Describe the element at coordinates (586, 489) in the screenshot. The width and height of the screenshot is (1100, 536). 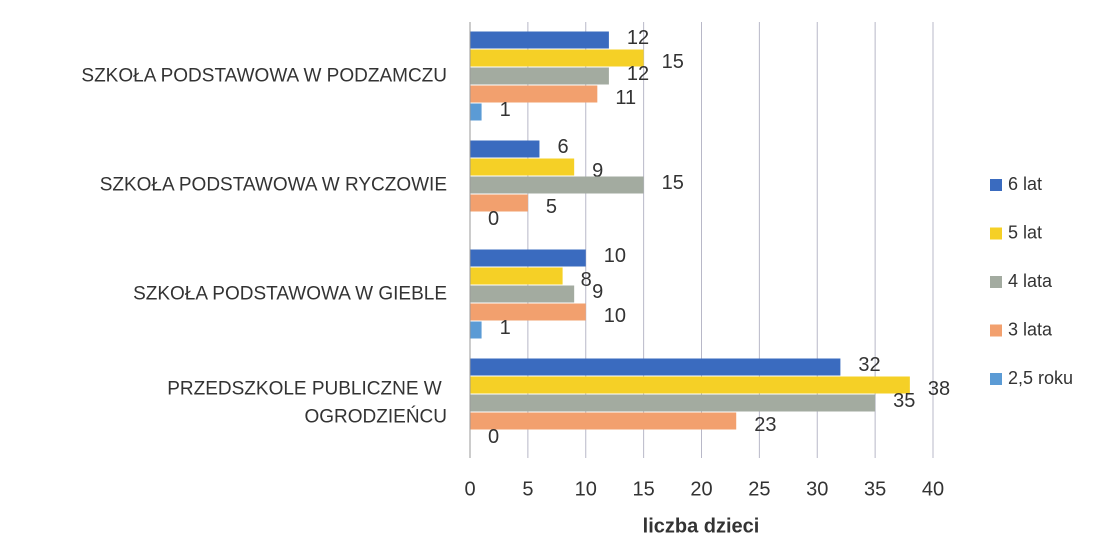
I see `x-tick-label: 10` at that location.